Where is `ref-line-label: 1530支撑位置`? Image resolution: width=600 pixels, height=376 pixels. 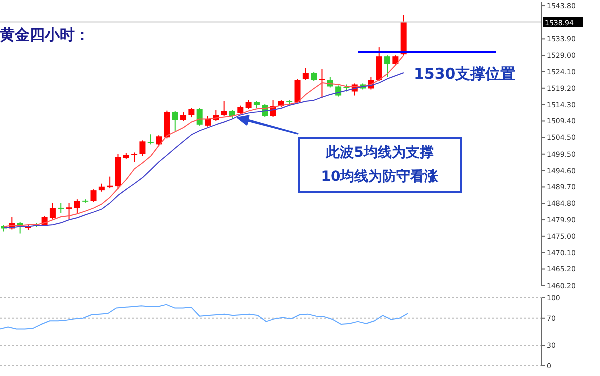
ref-line-label: 1530支撑位置 is located at coordinates (465, 74).